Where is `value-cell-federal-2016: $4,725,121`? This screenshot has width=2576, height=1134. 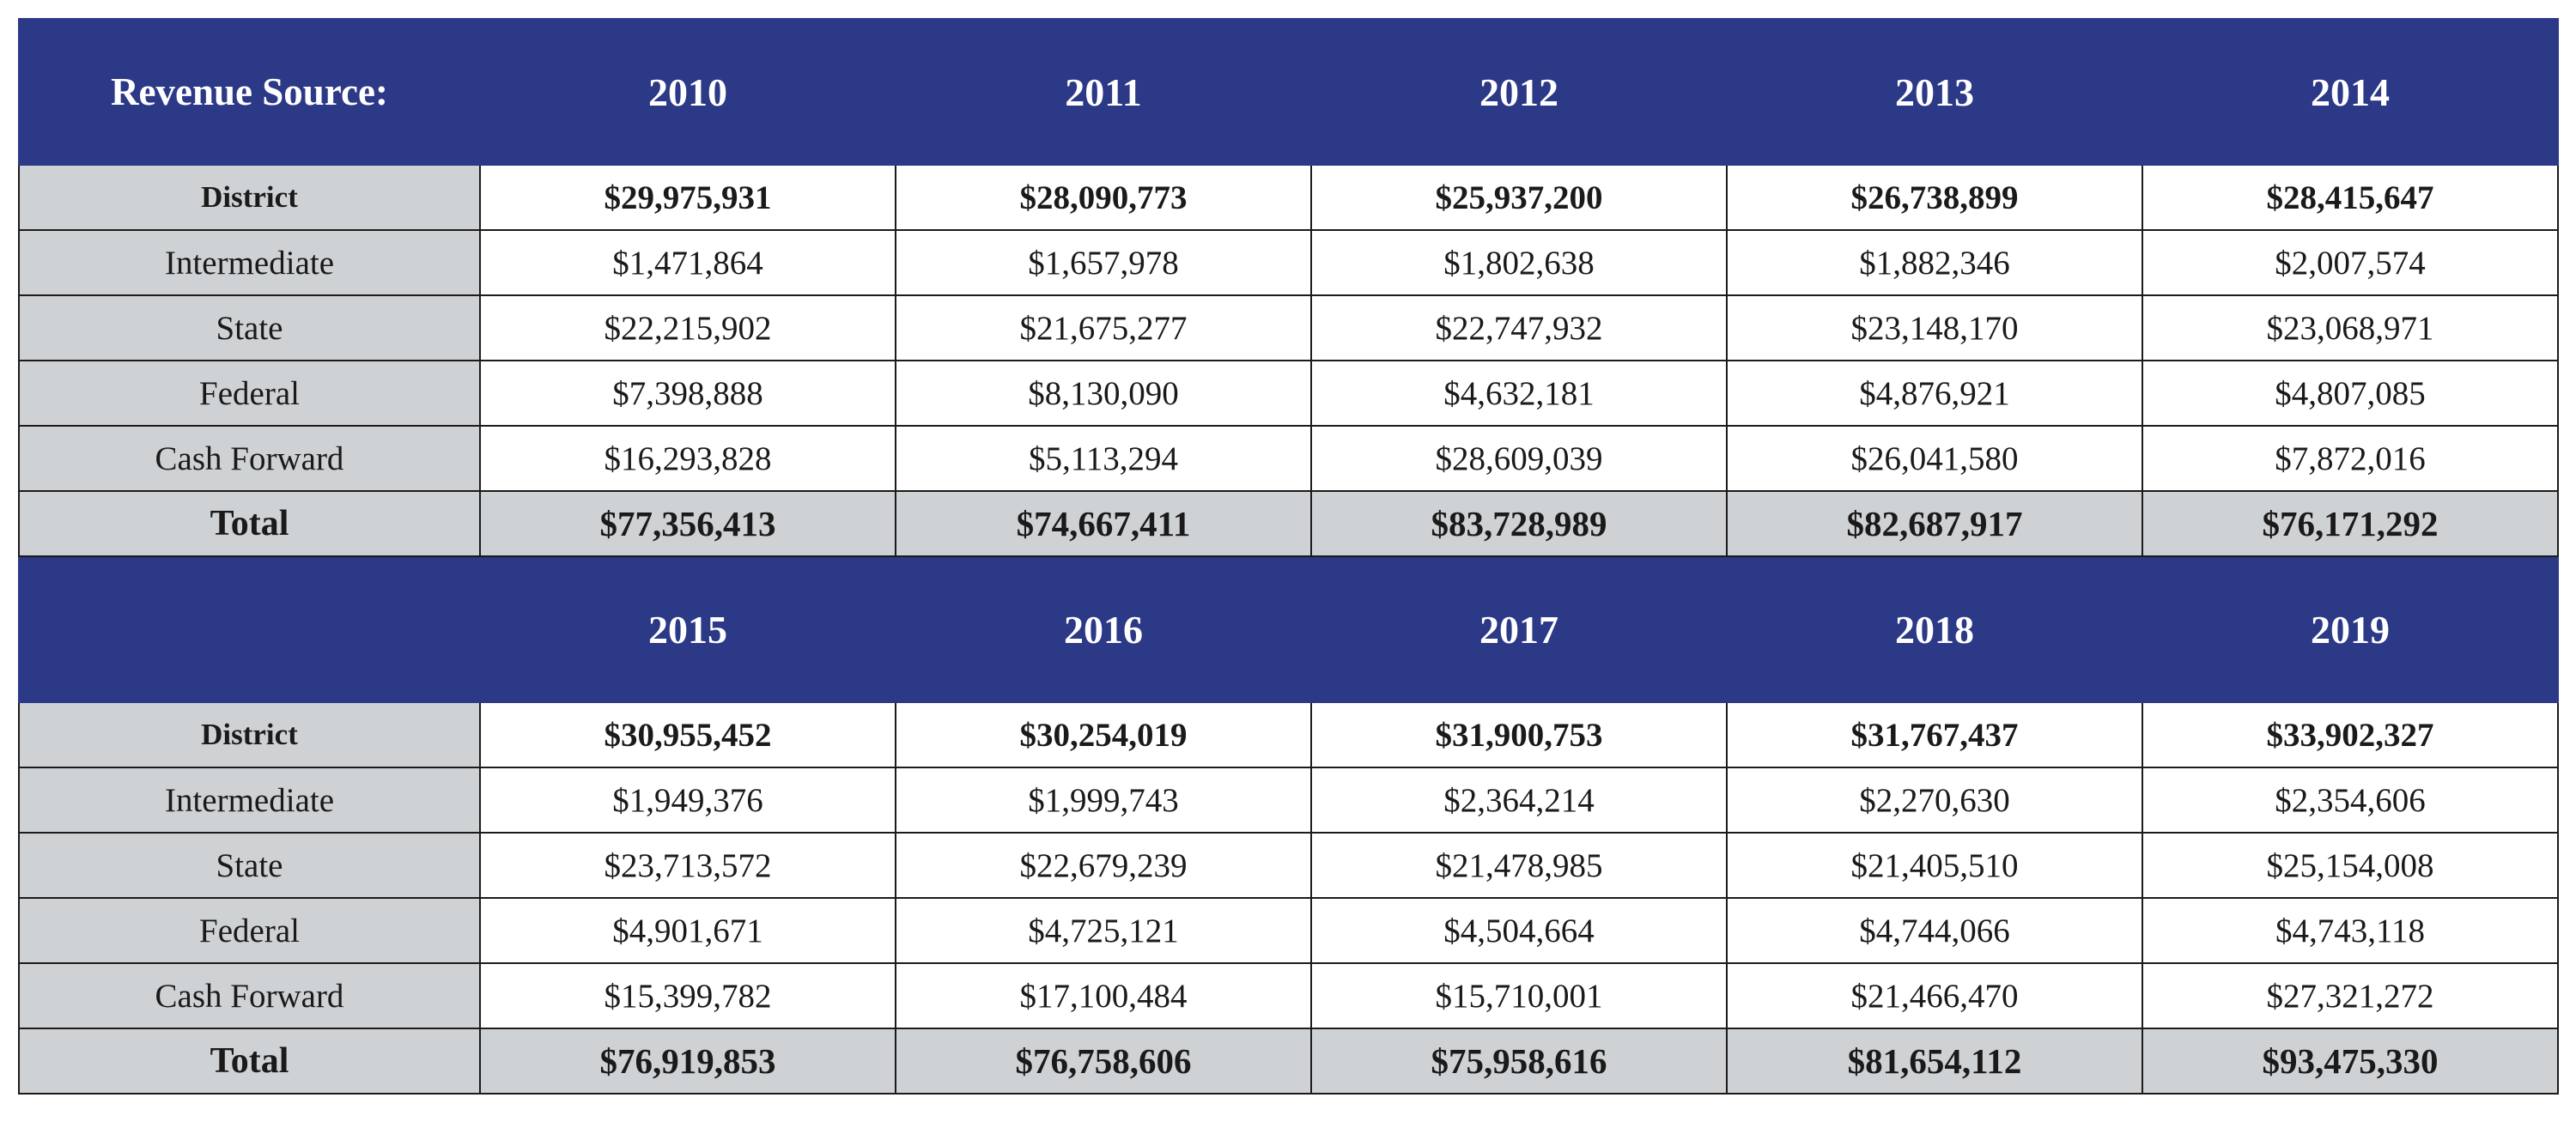
value-cell-federal-2016: $4,725,121 is located at coordinates (1103, 931).